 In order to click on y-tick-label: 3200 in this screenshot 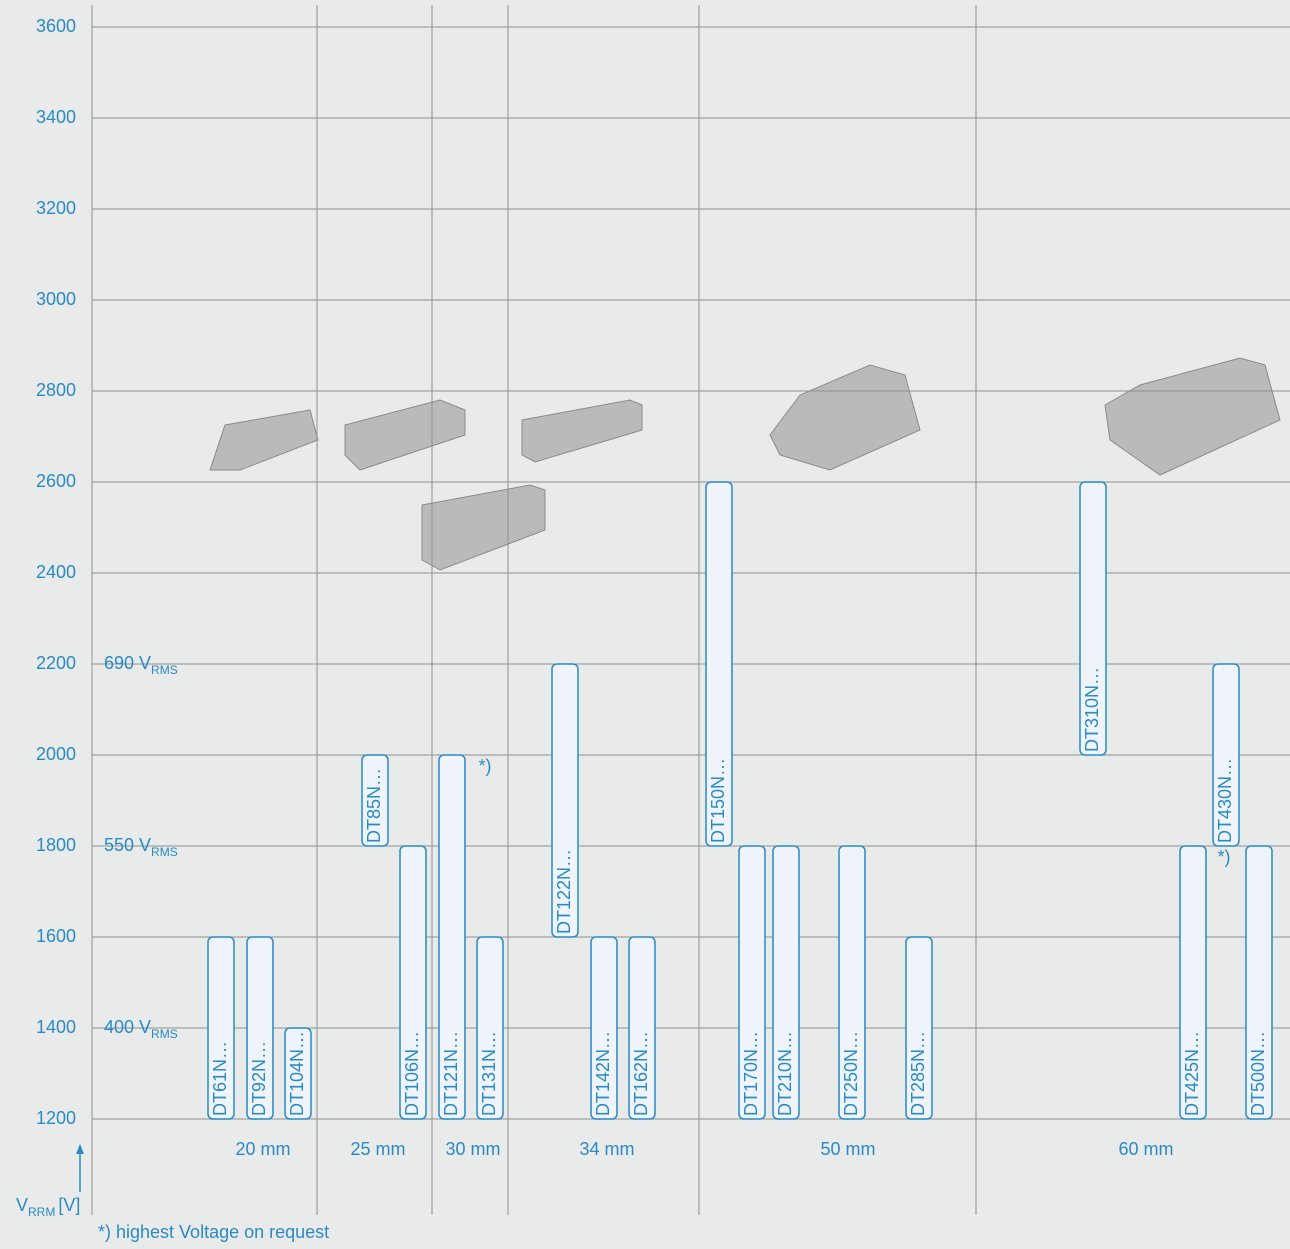, I will do `click(56, 208)`.